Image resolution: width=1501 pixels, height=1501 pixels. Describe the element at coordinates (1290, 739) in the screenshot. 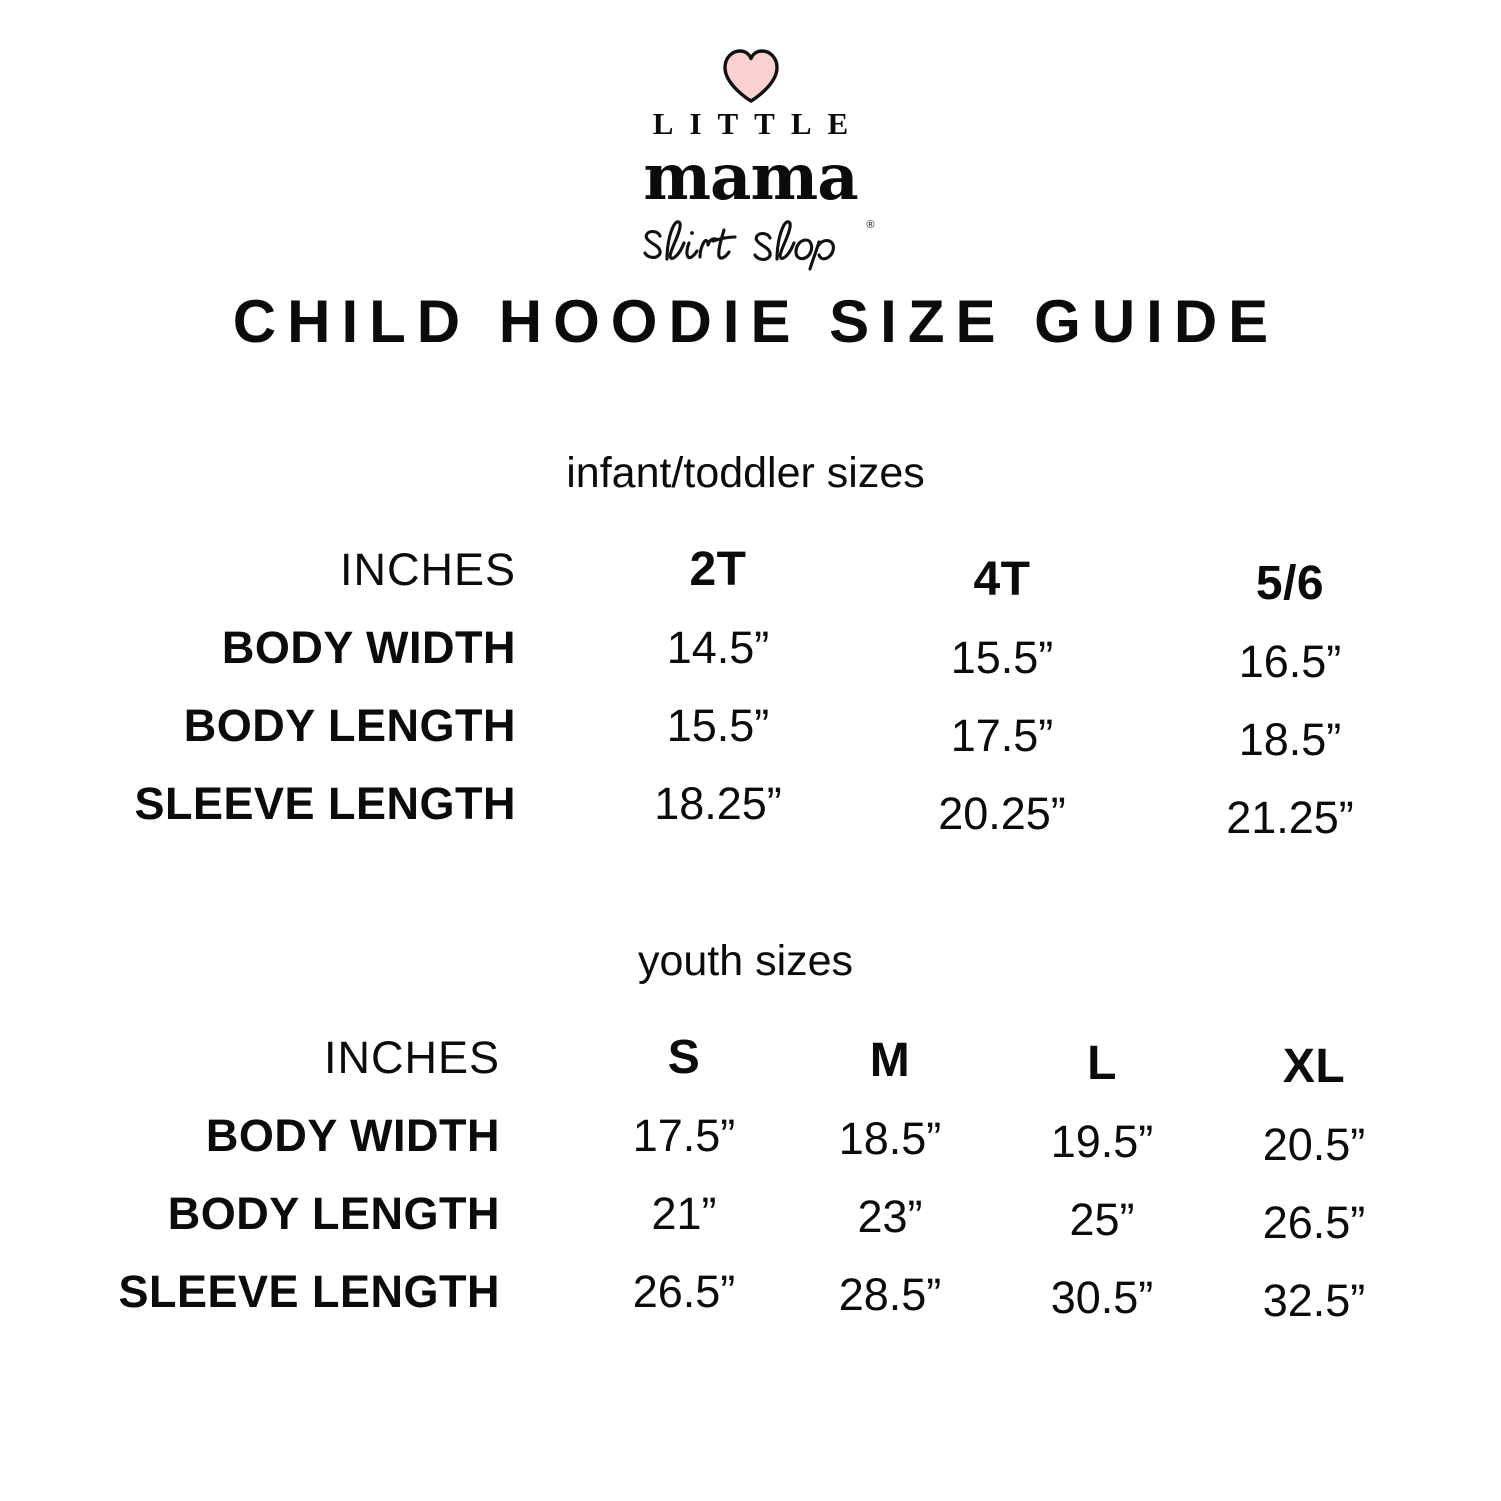

I see `cell-body-length-5-6: 18.5”` at that location.